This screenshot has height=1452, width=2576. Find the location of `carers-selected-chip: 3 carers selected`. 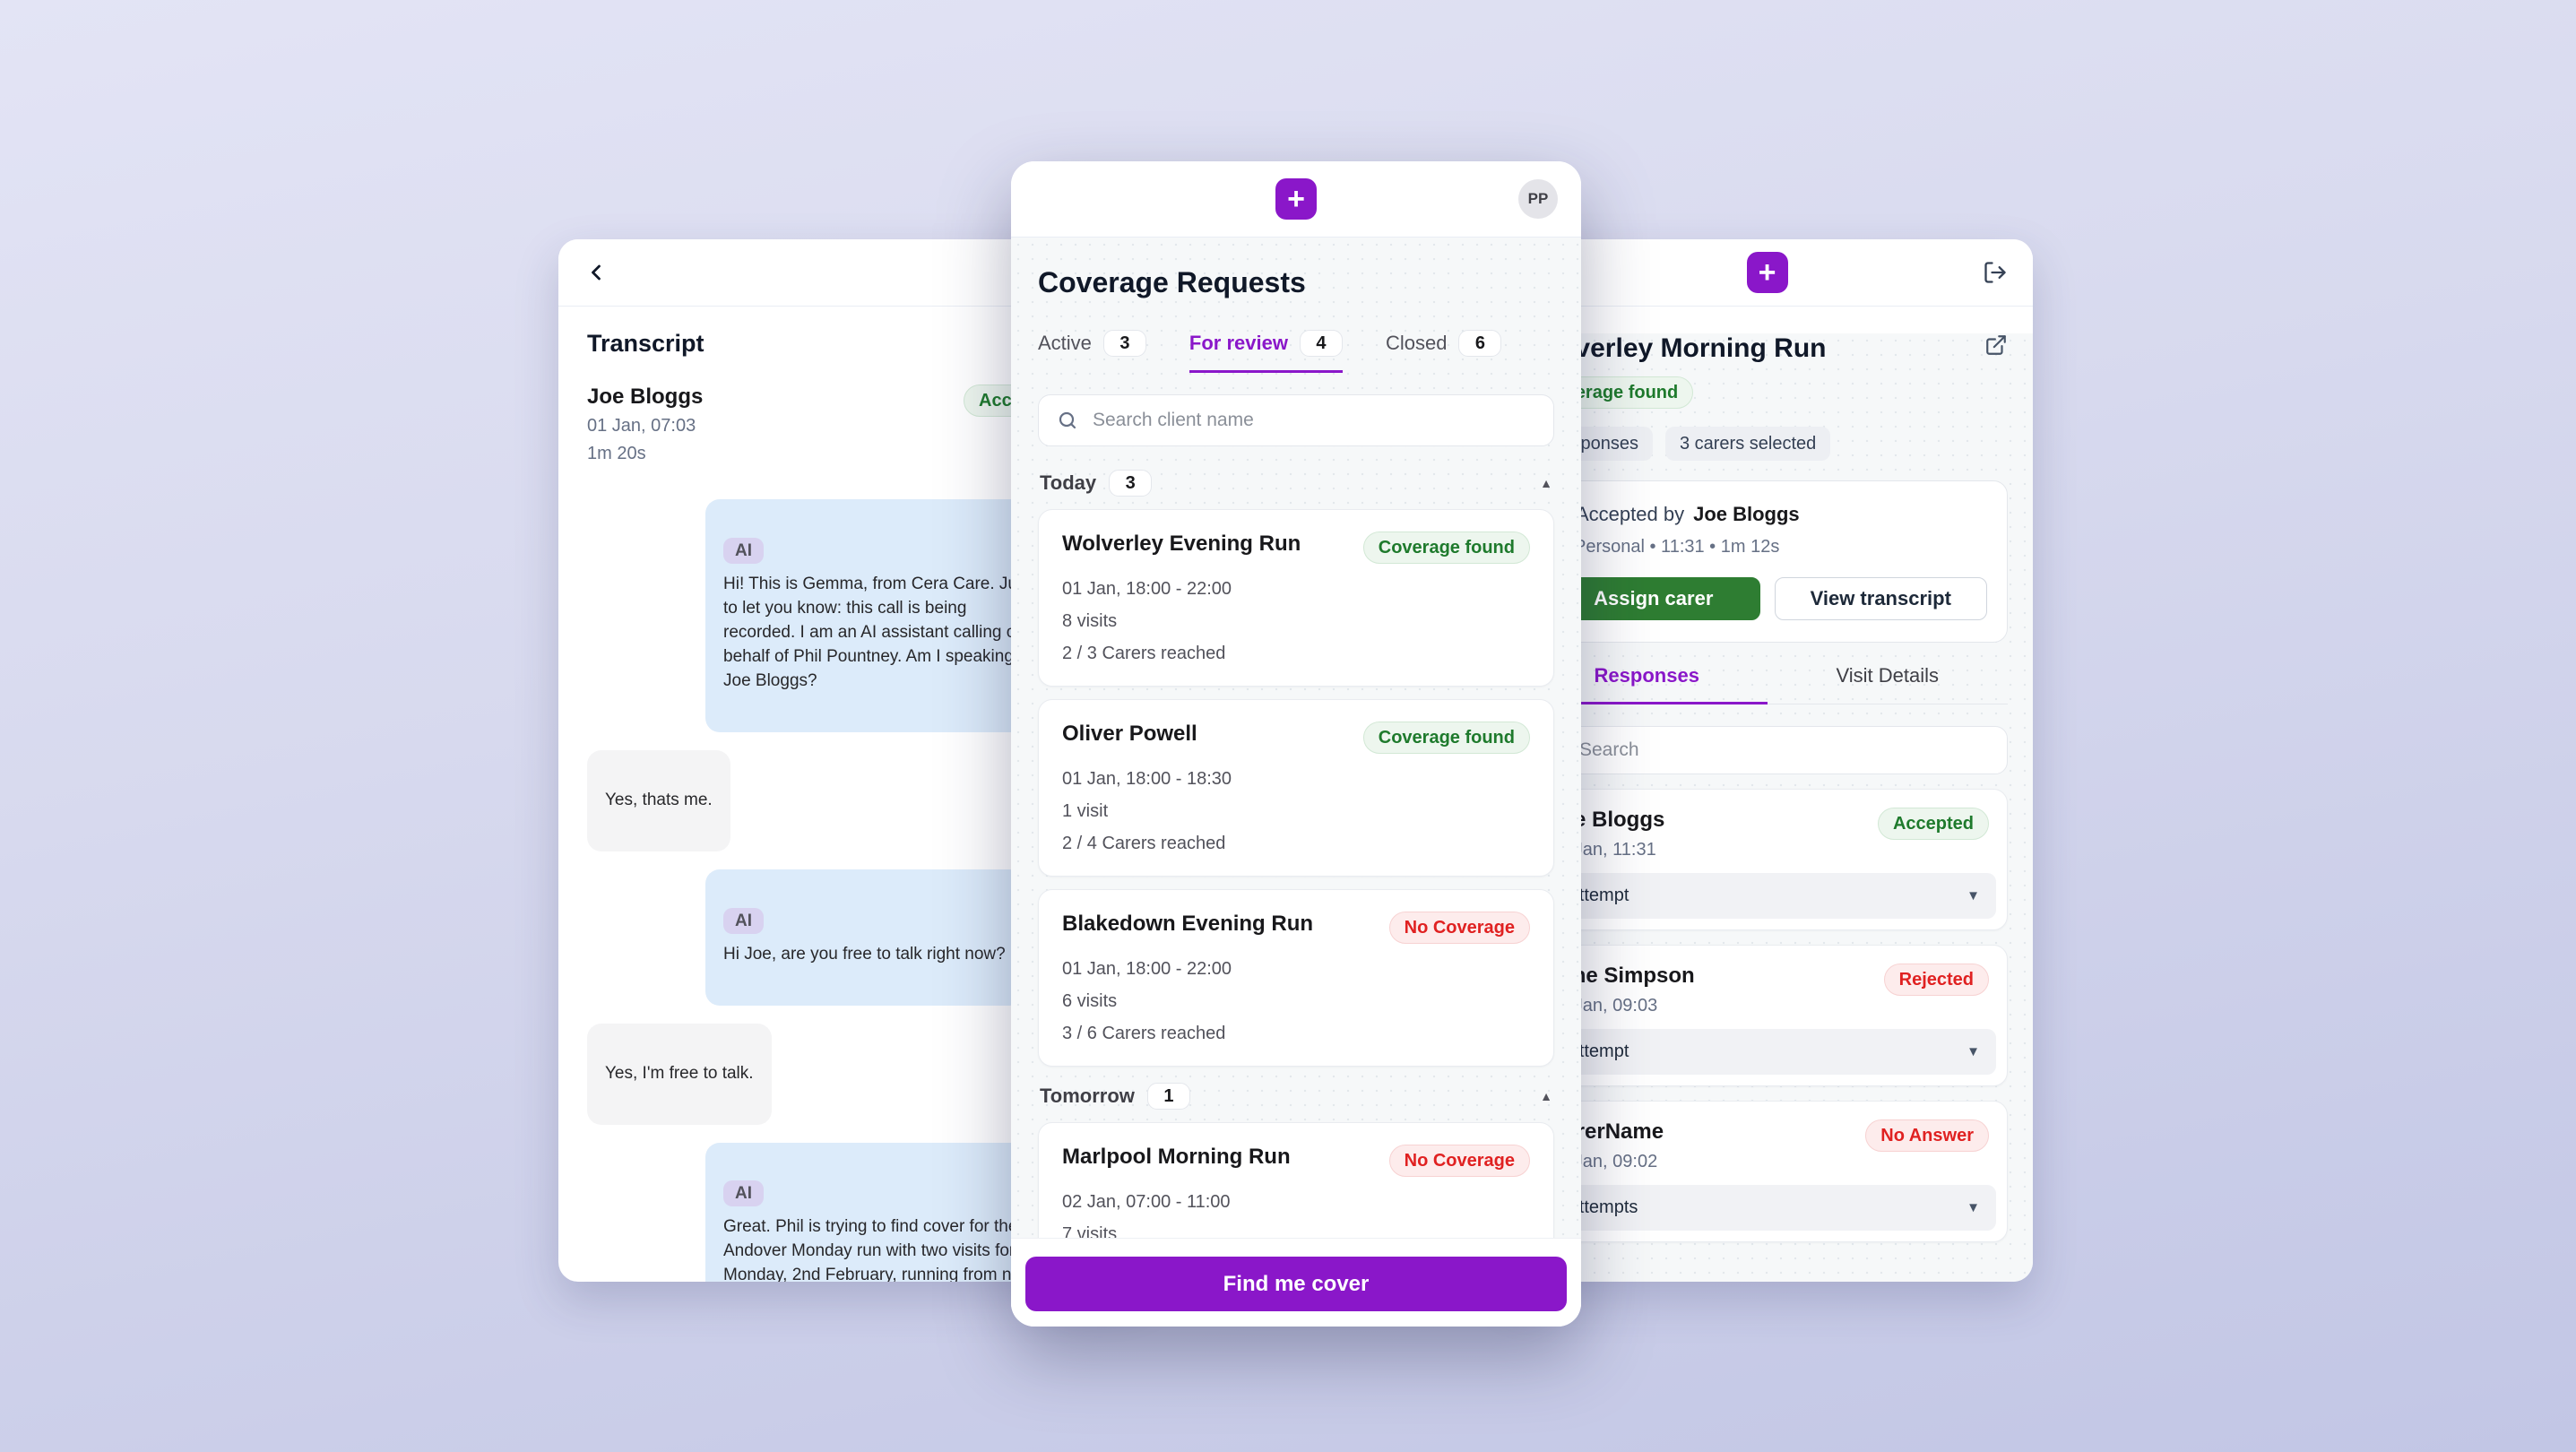

carers-selected-chip: 3 carers selected is located at coordinates (1747, 444).